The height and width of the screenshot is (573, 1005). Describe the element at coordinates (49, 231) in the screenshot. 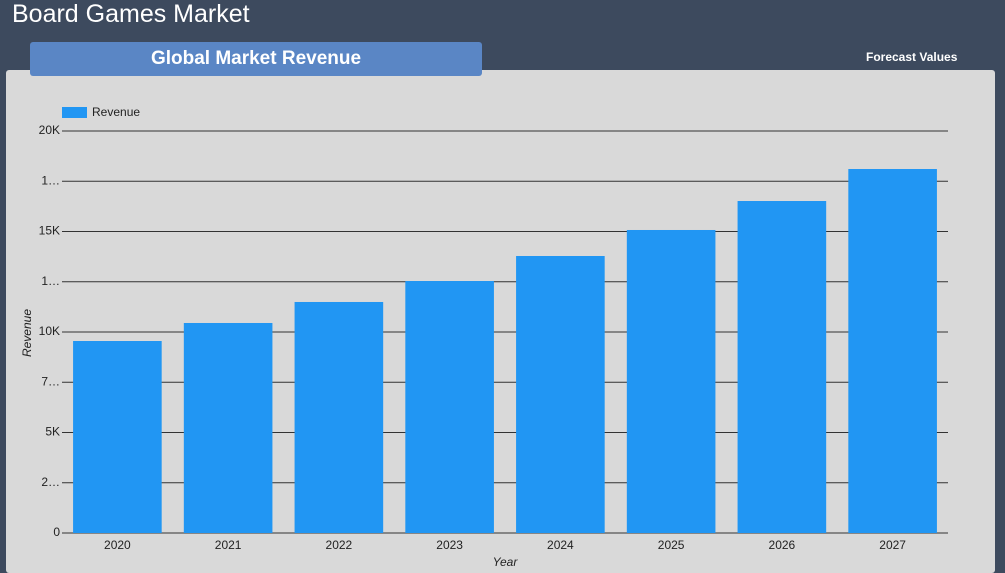

I see `y-tick-label: 15K` at that location.